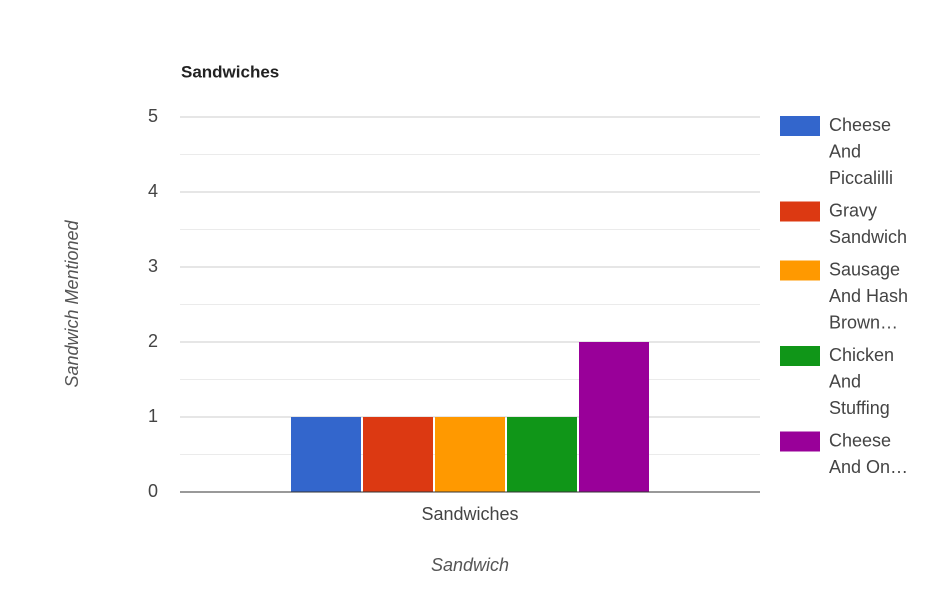  I want to click on y-axis-title: Sandwich Mentioned, so click(72, 303).